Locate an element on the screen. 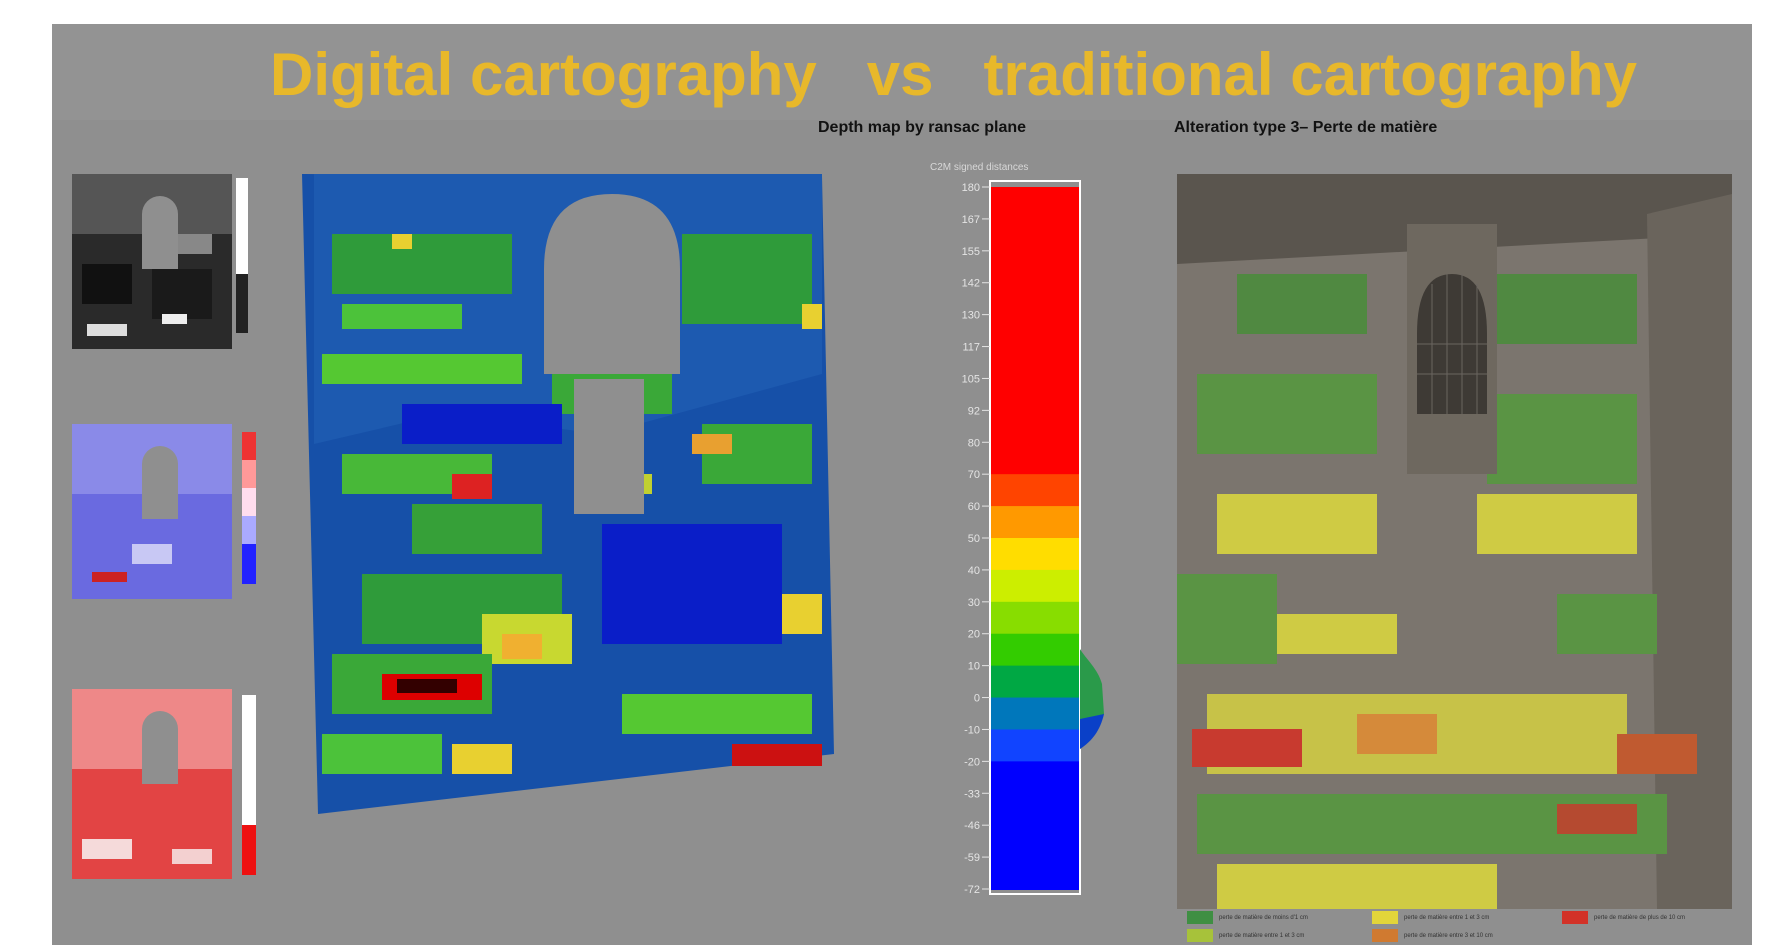 The width and height of the screenshot is (1784, 945). legend-item: perte de matière de moins d'1 cm is located at coordinates (1247, 917).